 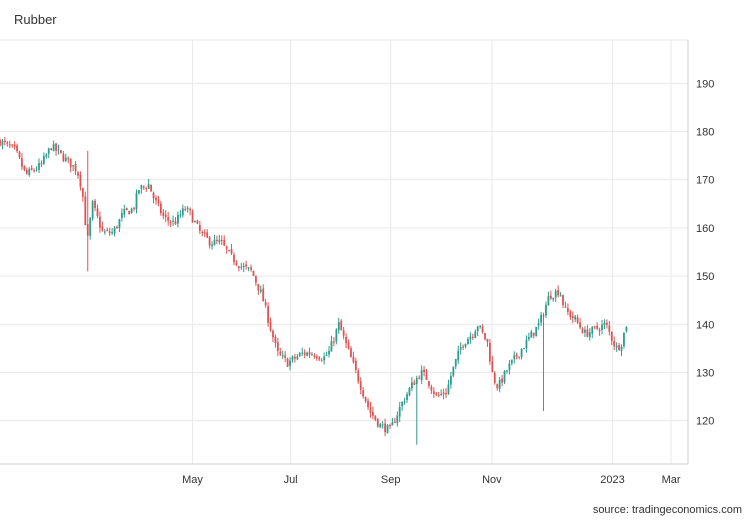 I want to click on y-tick-label: 130, so click(x=705, y=373).